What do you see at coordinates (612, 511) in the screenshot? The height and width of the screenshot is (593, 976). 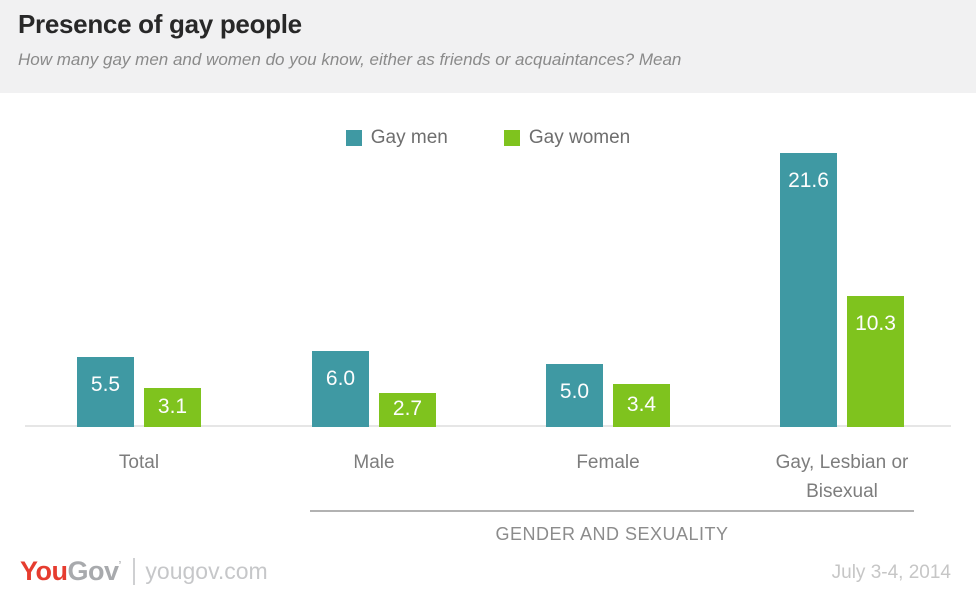 I see `axis-group-line` at bounding box center [612, 511].